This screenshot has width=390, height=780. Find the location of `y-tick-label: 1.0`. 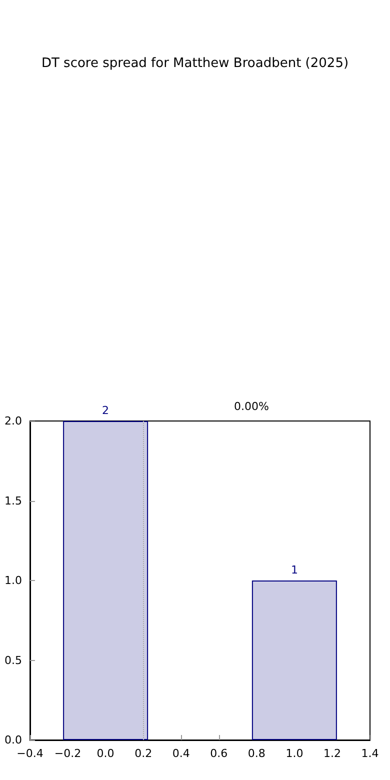

y-tick-label: 1.0 is located at coordinates (13, 580).